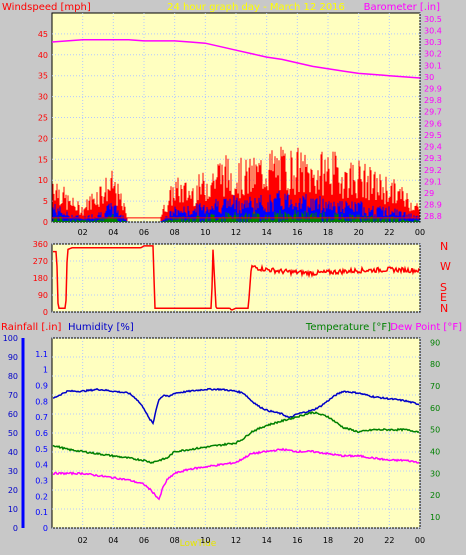  What do you see at coordinates (13, 376) in the screenshot?
I see `humidity-tick-label: 80` at bounding box center [13, 376].